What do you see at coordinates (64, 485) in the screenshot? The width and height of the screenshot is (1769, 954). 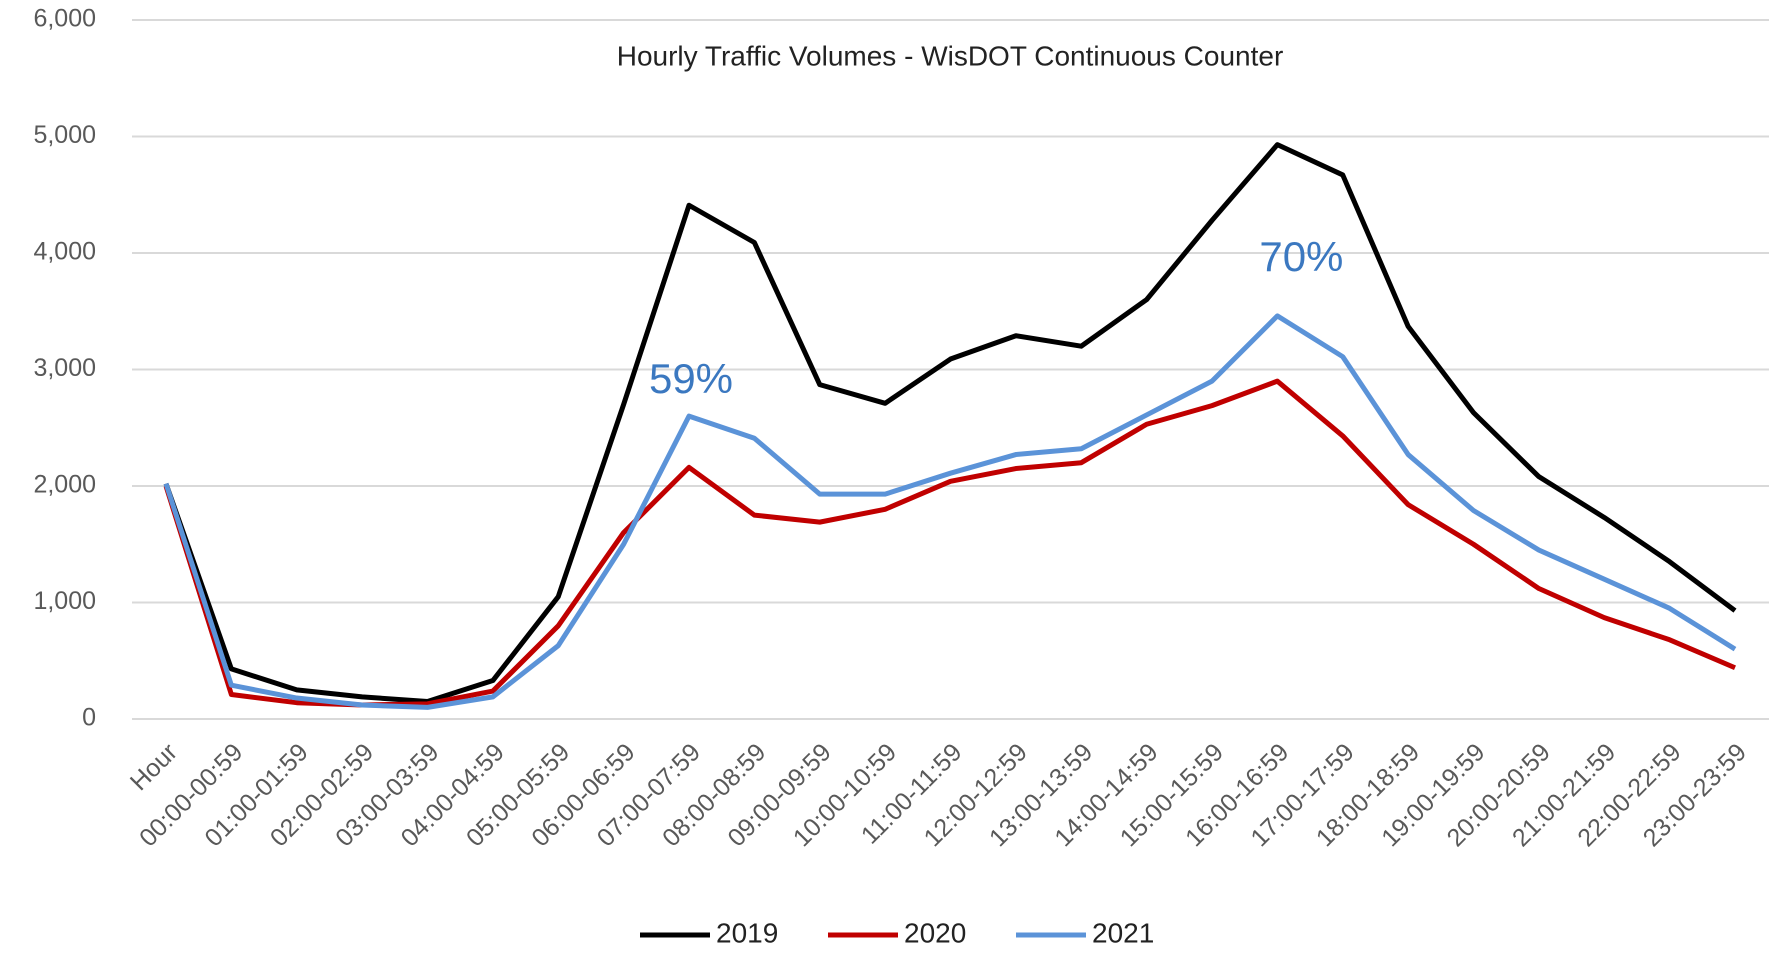 I see `y-tick-label: 2,000` at bounding box center [64, 485].